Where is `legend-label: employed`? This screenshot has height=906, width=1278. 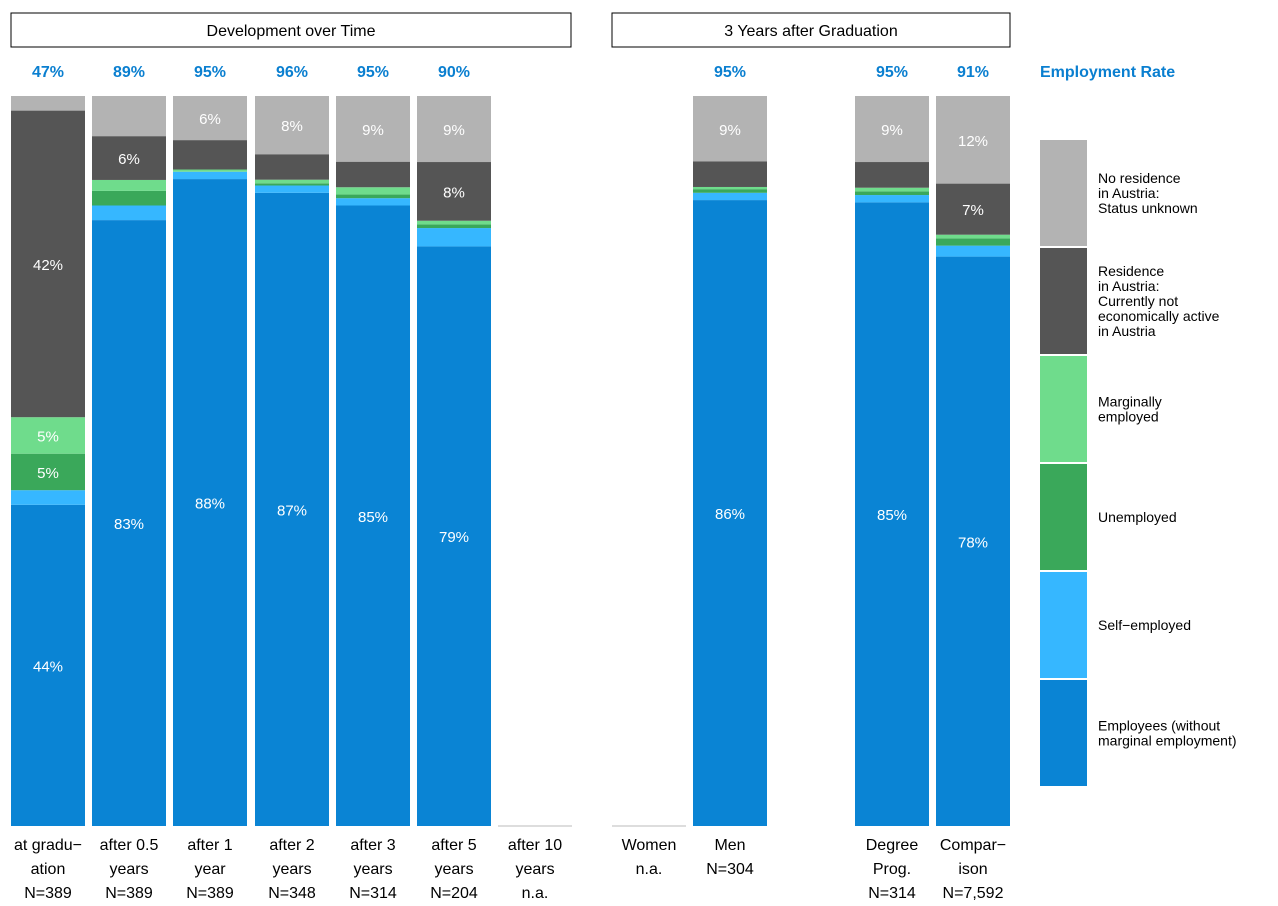 legend-label: employed is located at coordinates (1128, 417).